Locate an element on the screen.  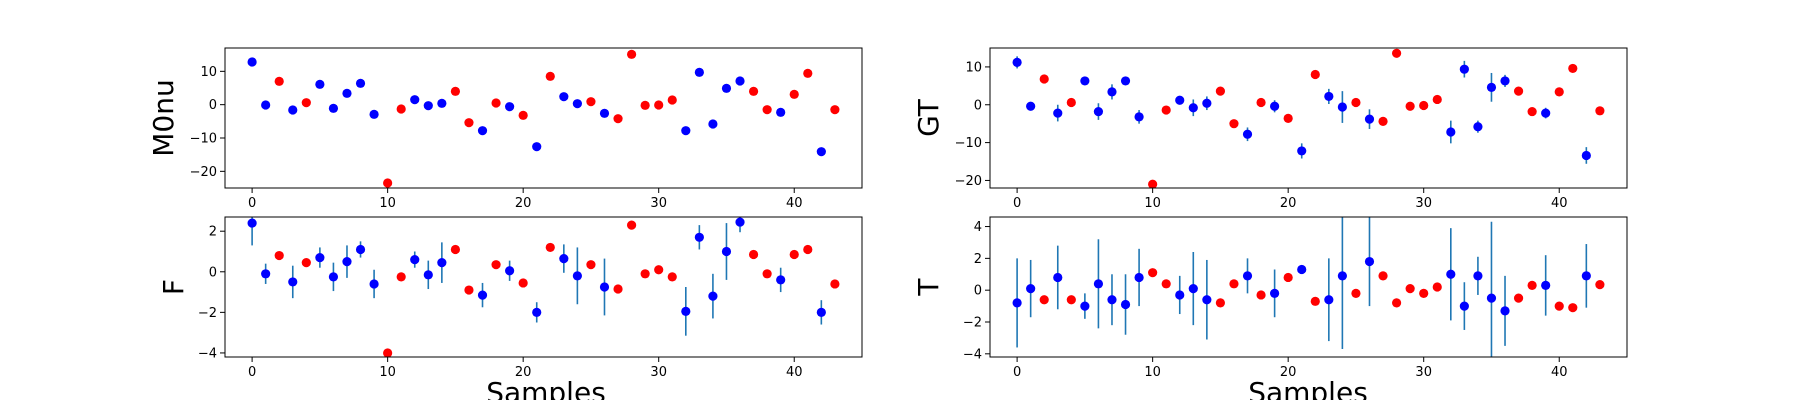
y-tick-label-m0nu: 10 is located at coordinates (208, 72).